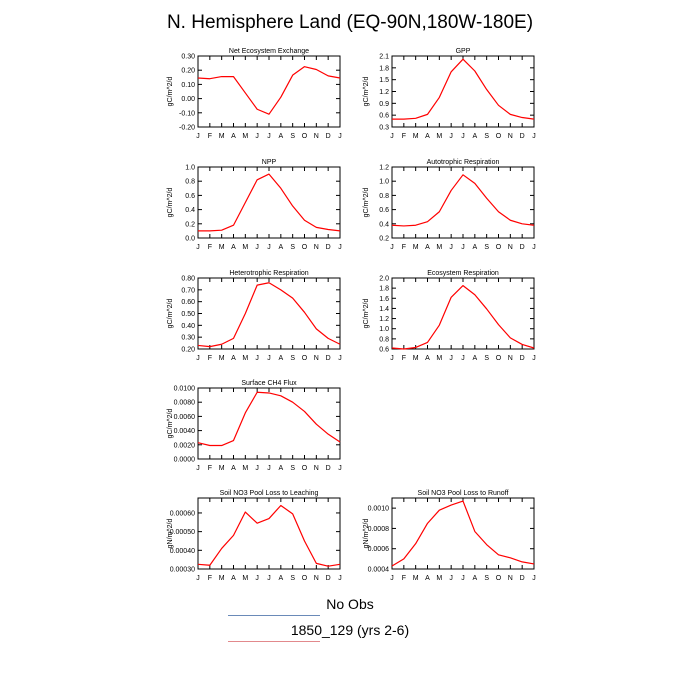  I want to click on y-tick-label: 0.20, so click(188, 71).